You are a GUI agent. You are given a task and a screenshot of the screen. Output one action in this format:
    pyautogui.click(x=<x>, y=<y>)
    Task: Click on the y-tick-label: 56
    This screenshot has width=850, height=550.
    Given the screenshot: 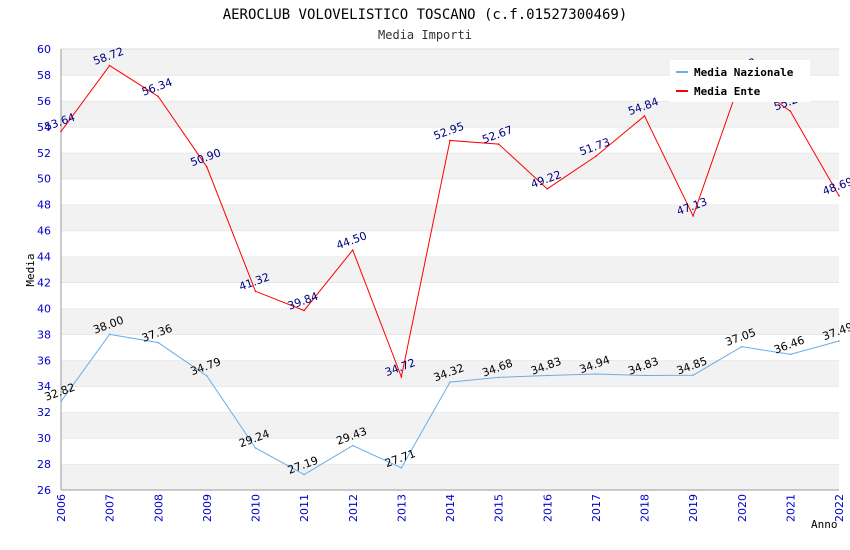 What is the action you would take?
    pyautogui.click(x=44, y=101)
    